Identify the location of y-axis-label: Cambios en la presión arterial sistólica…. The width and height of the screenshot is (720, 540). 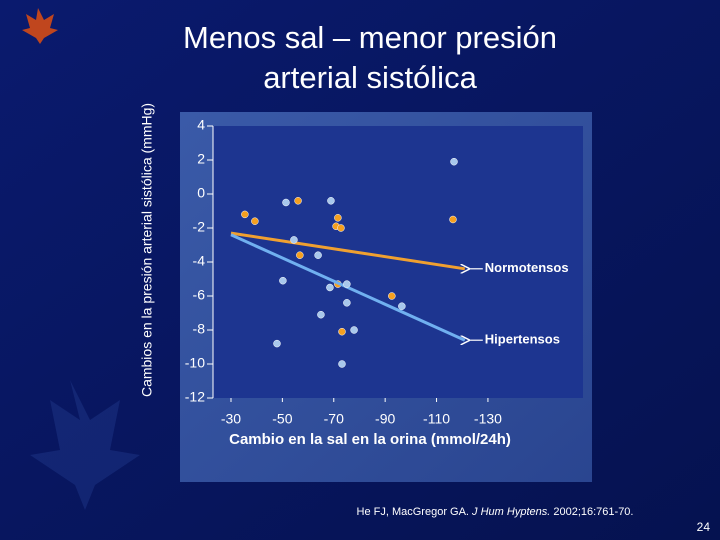
(147, 250).